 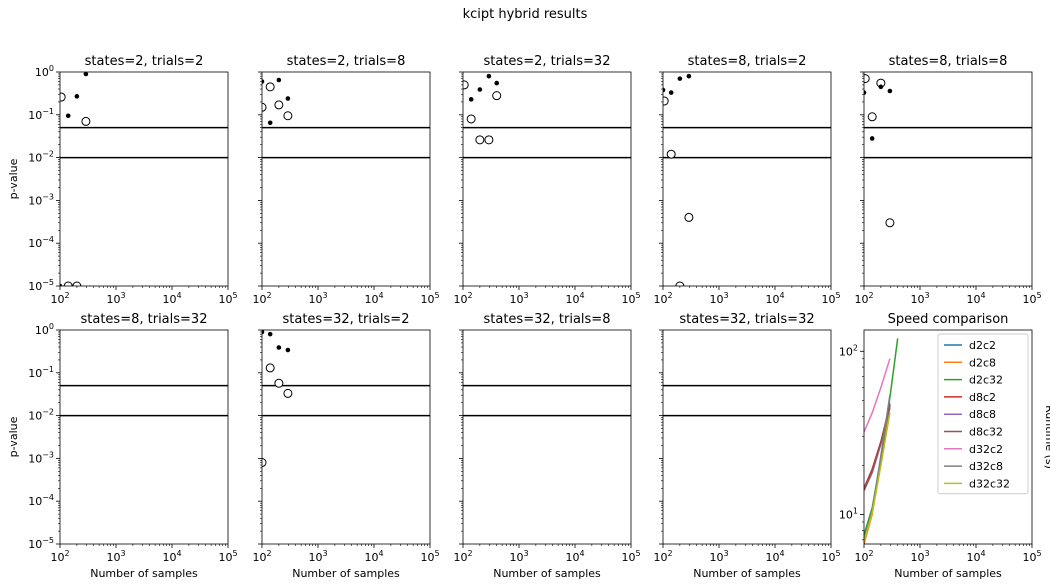 I want to click on legend-label: d32c2, so click(x=986, y=449).